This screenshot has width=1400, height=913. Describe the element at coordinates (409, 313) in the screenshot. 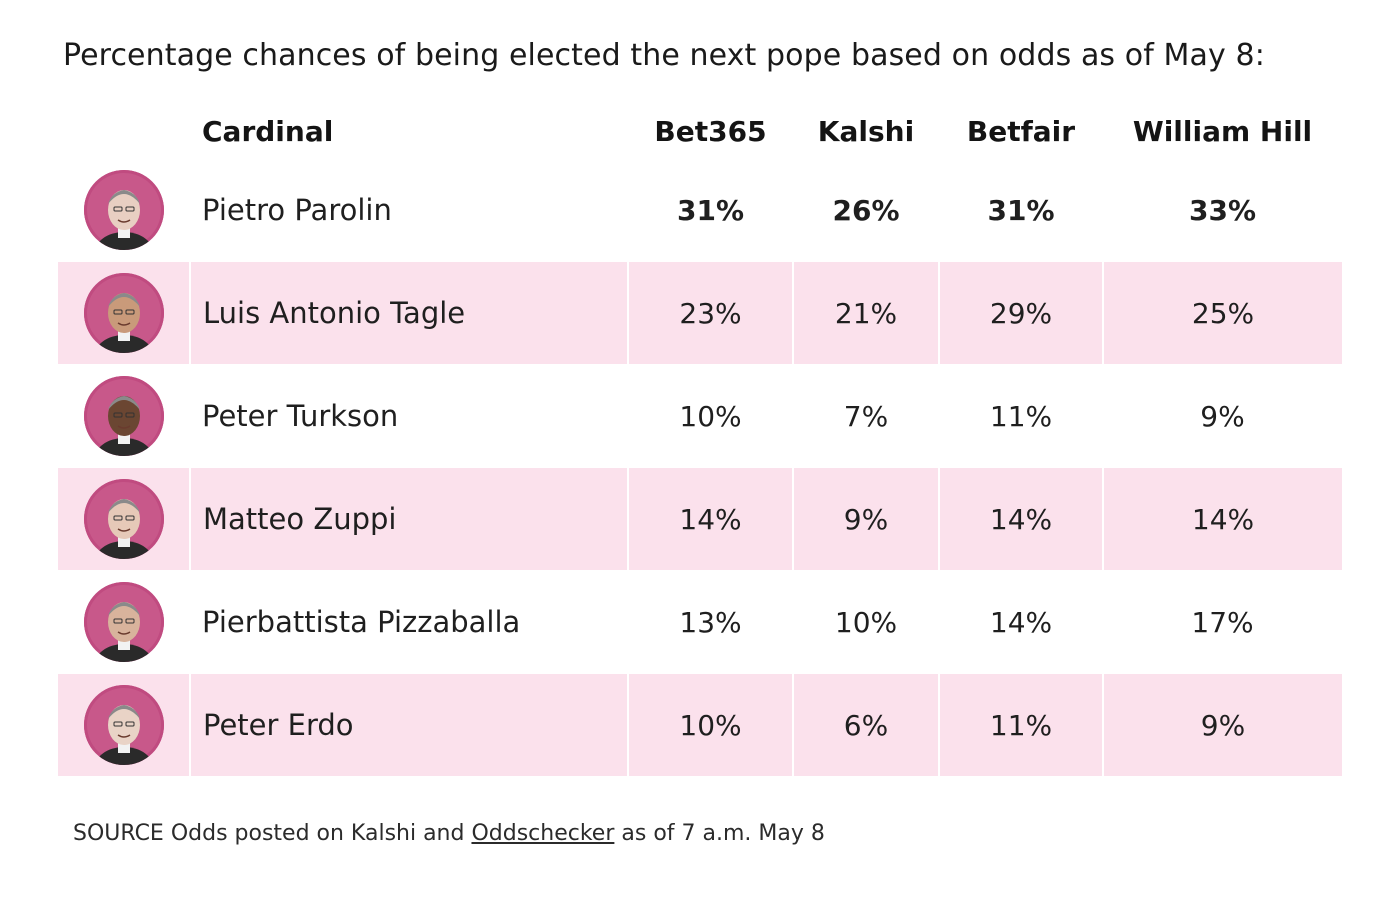

I see `cardinal-name: Luis Antonio Tagle` at that location.